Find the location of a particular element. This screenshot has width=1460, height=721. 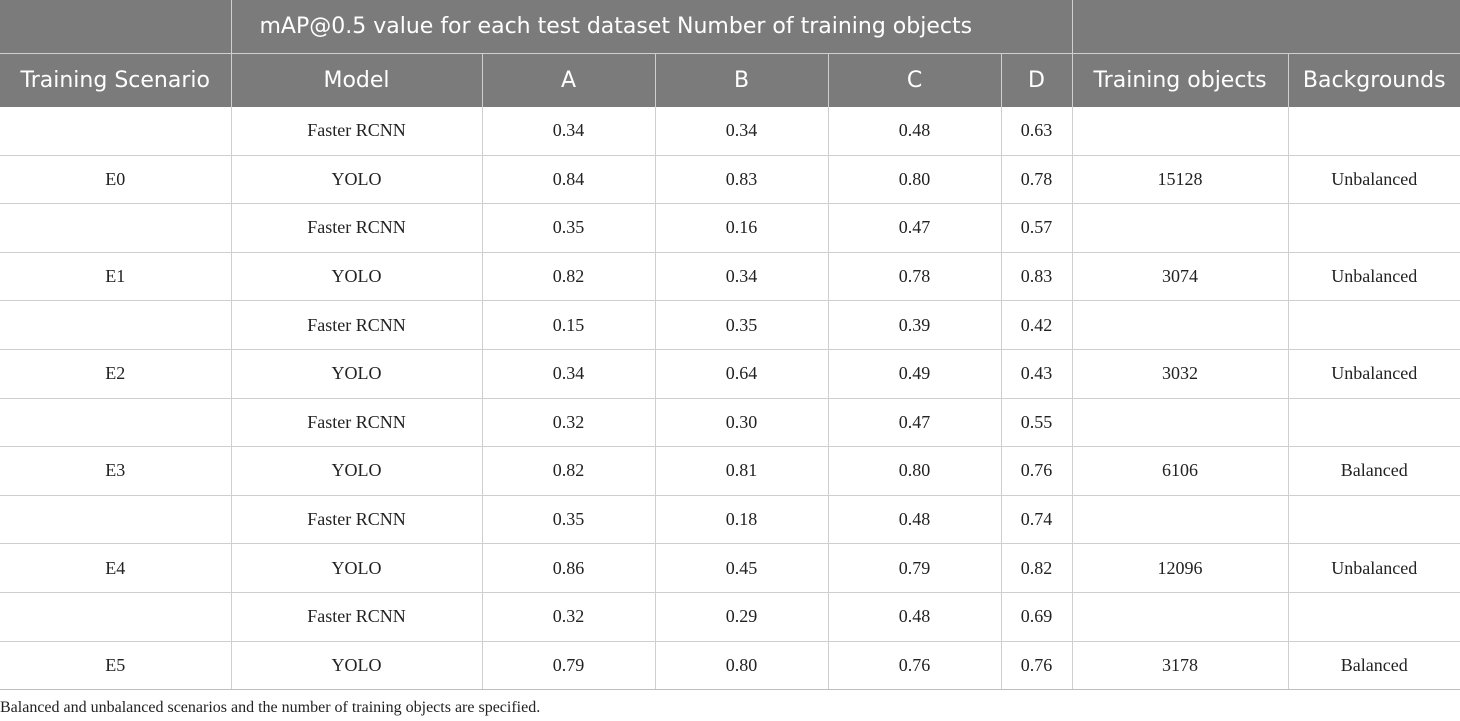

table-row: Faster RCNN 0.35 0.16 0.47 0.57 is located at coordinates (730, 228).